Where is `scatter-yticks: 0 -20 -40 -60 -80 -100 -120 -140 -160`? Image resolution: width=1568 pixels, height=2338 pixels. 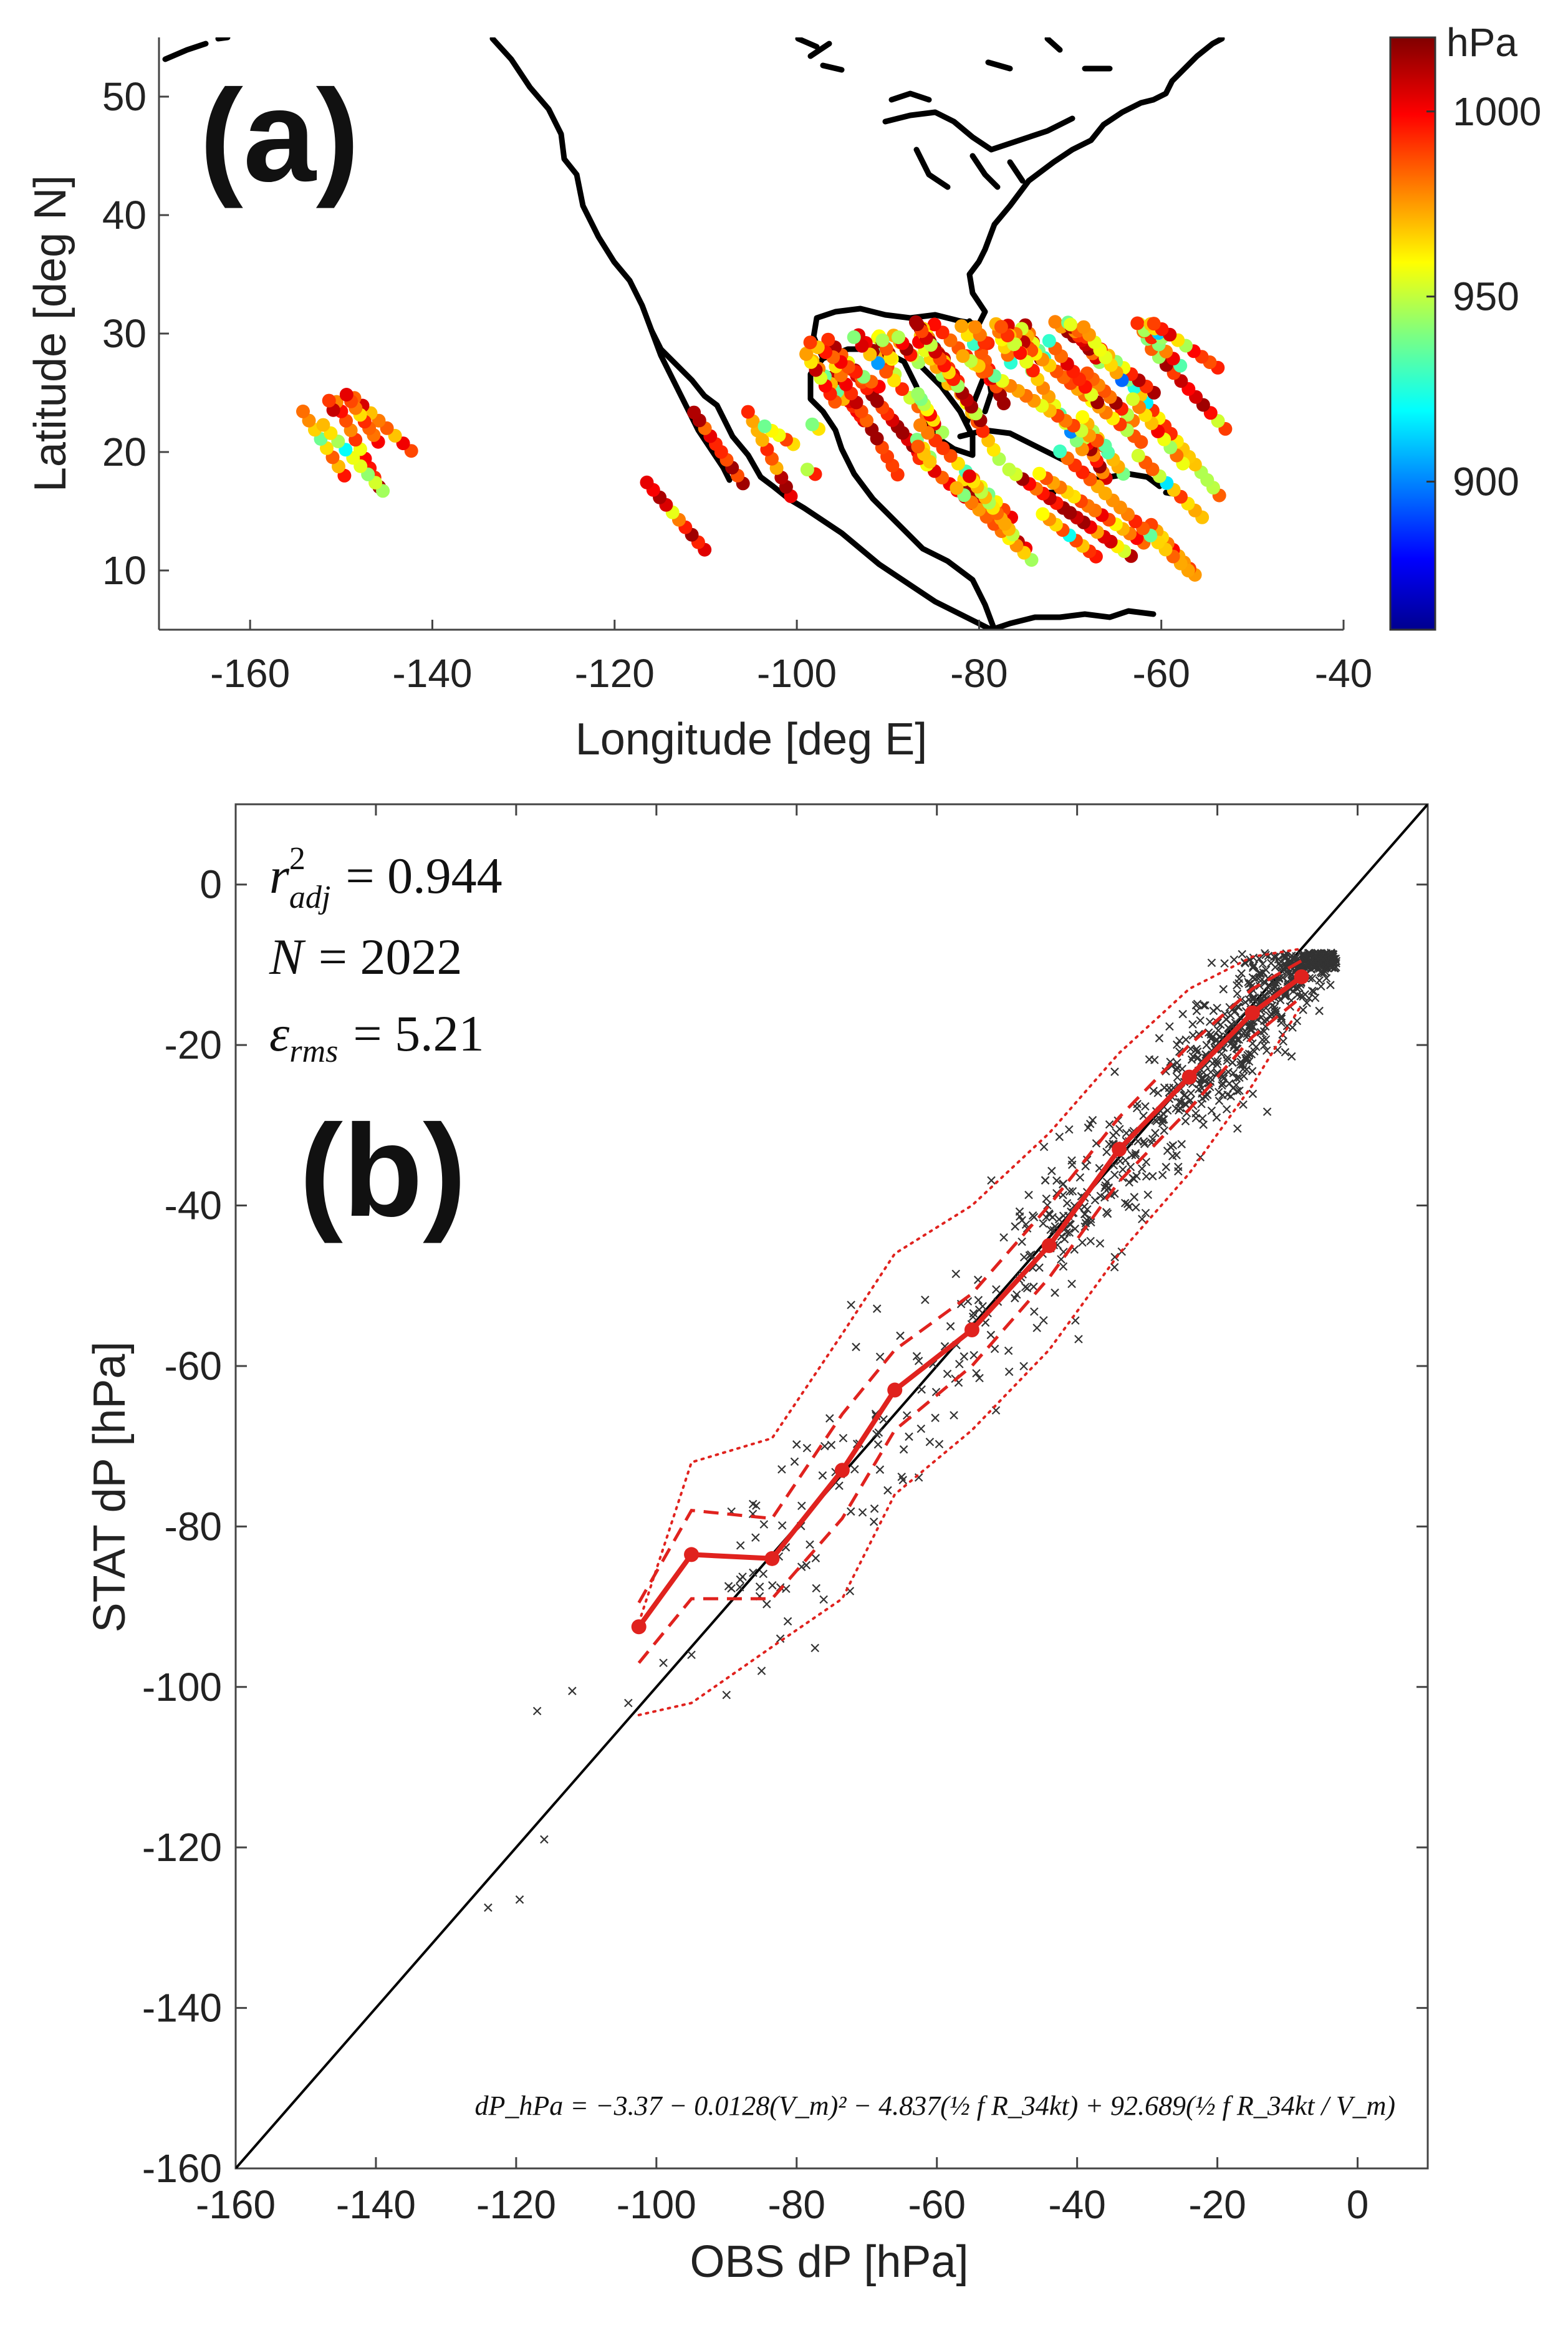
scatter-yticks: 0 -20 -40 -60 -80 -100 -120 -140 -160 is located at coordinates (182, 1526).